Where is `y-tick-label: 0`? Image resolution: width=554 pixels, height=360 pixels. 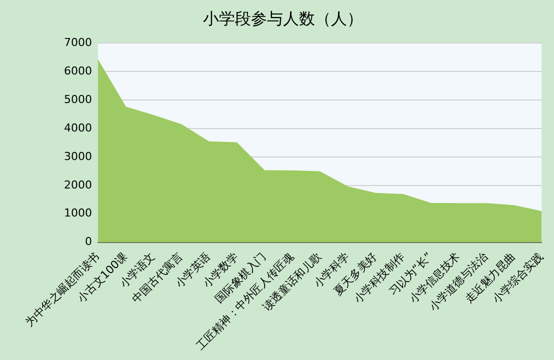 y-tick-label: 0 is located at coordinates (88, 241).